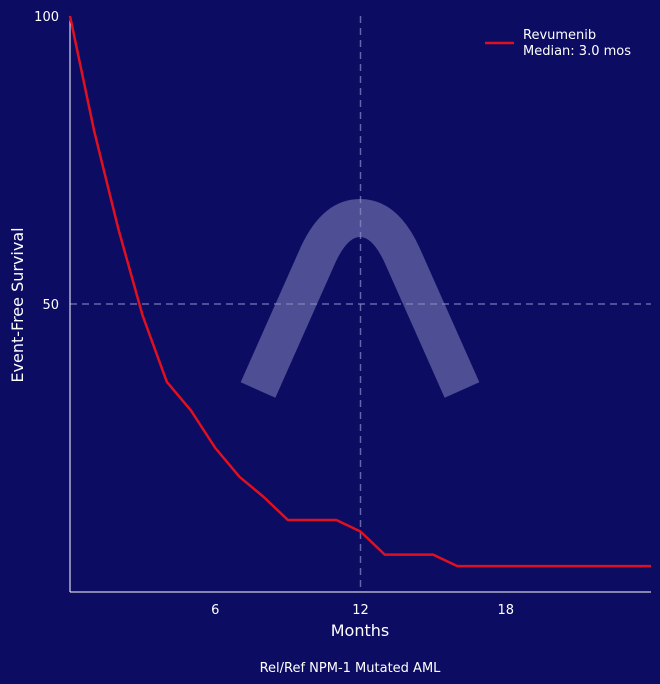  Describe the element at coordinates (505, 610) in the screenshot. I see `x-tick-label-18: 18` at that location.